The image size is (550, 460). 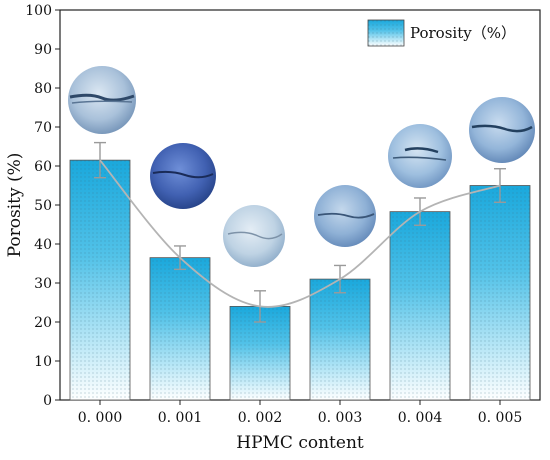 What do you see at coordinates (345, 216) in the screenshot?
I see `sample-photo-0.003` at bounding box center [345, 216].